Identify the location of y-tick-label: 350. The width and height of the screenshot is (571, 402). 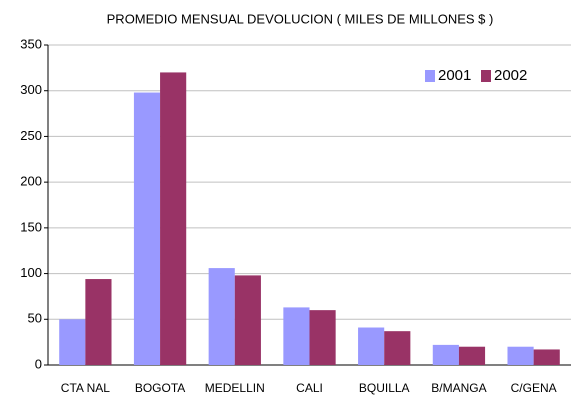
(31, 43).